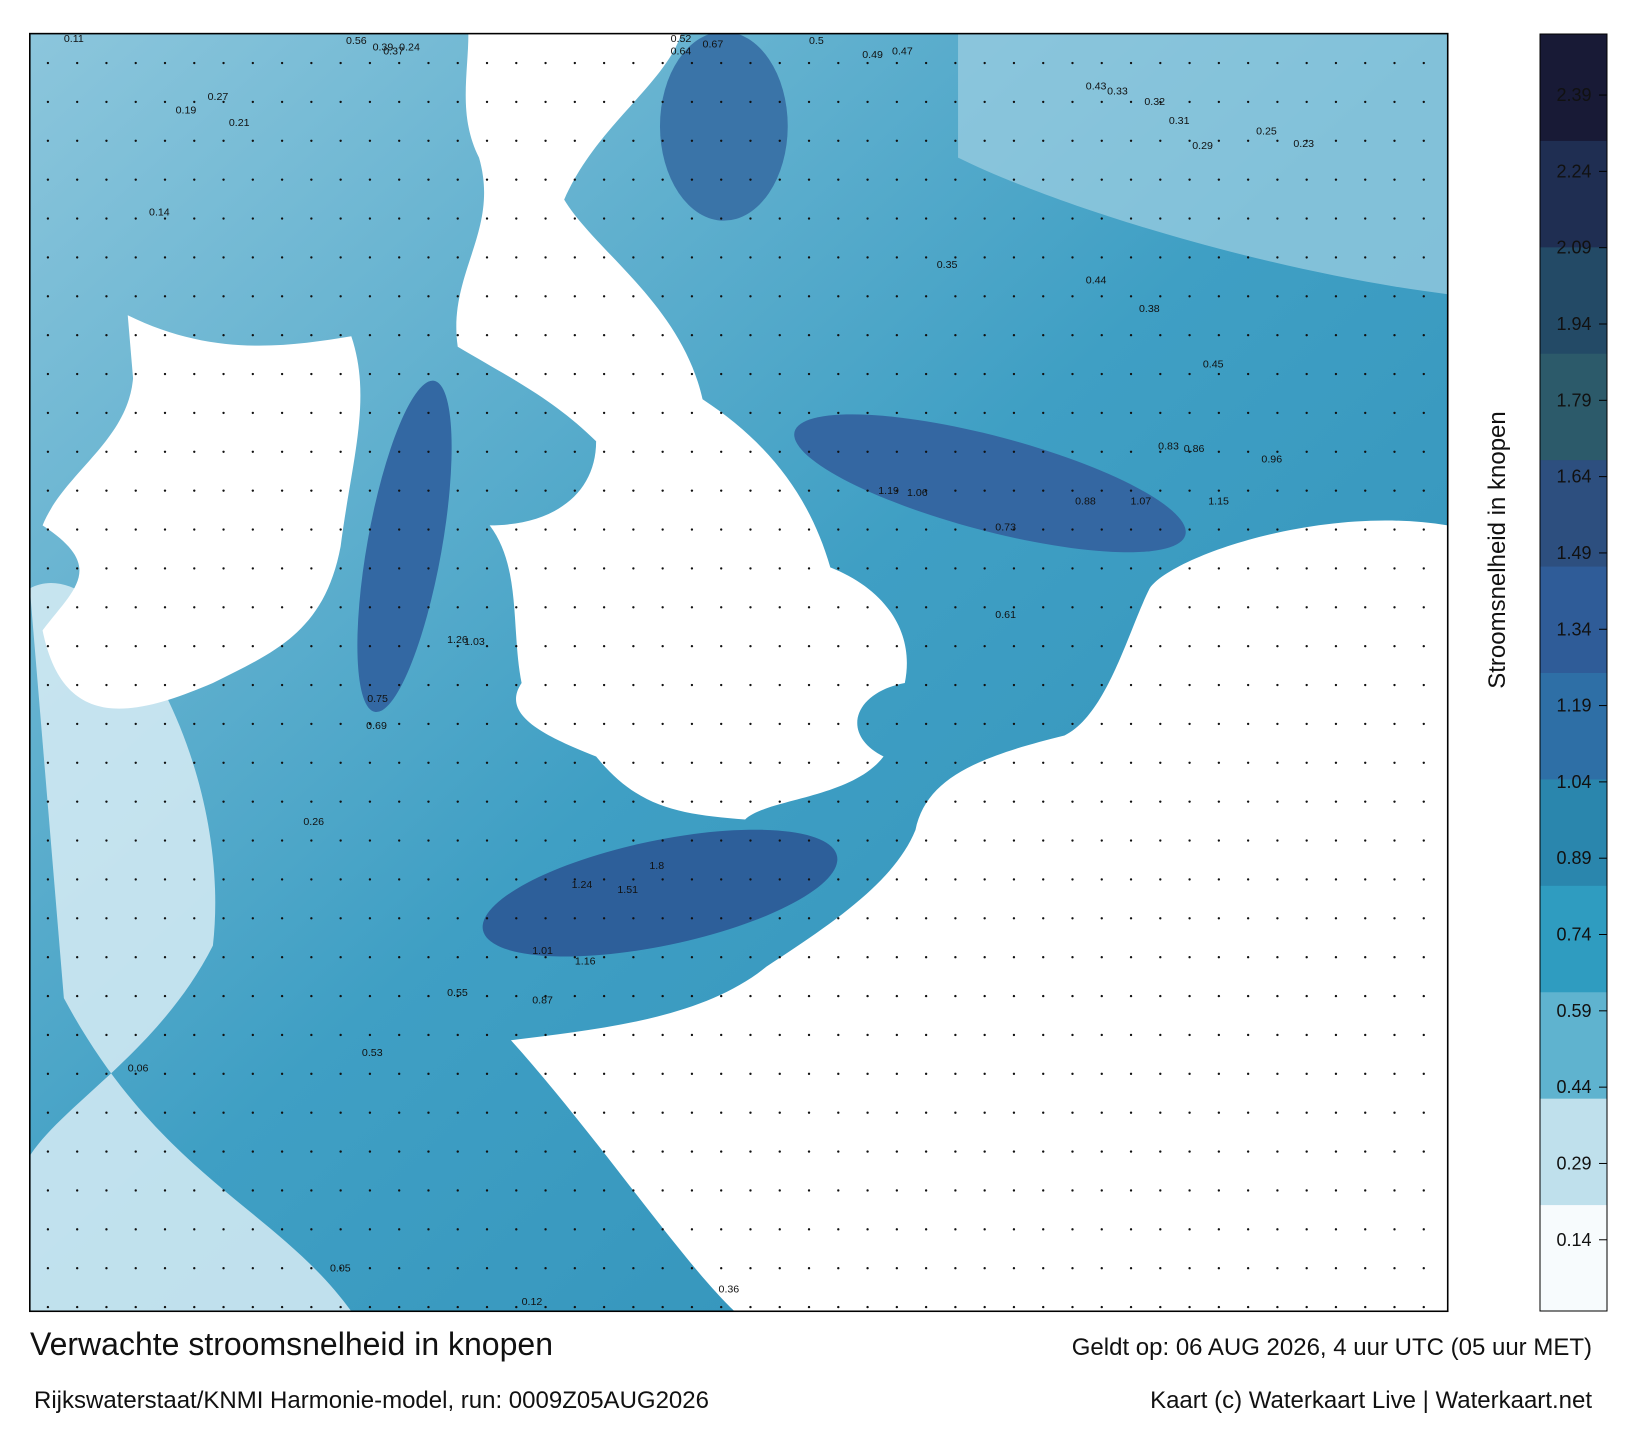 The width and height of the screenshot is (1650, 1450). Describe the element at coordinates (1005, 528) in the screenshot. I see `speed-label: 0.73` at that location.